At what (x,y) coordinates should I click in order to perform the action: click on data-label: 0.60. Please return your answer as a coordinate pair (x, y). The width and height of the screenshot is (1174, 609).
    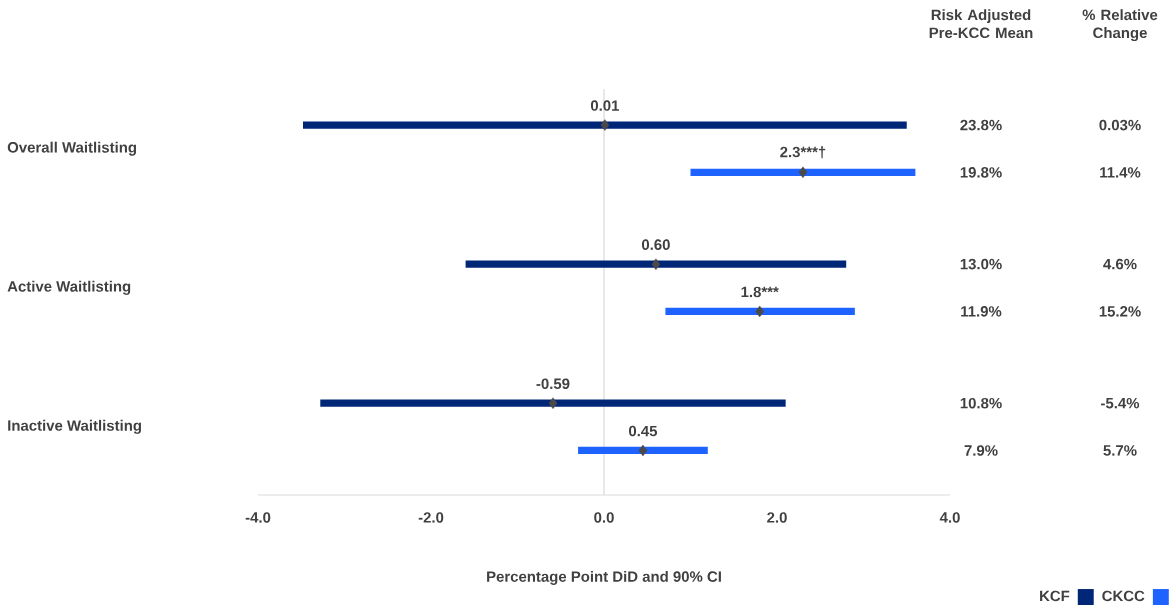
    Looking at the image, I should click on (655, 244).